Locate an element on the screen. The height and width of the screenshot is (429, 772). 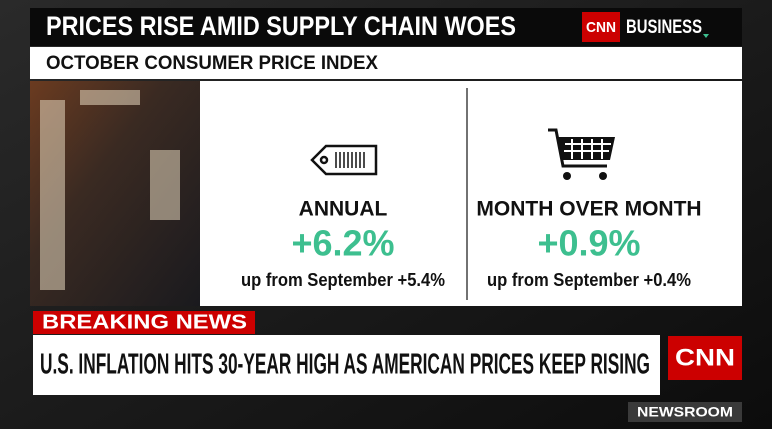
title: PRICES RISE AMID SUPPLY CHAIN WOES is located at coordinates (281, 26).